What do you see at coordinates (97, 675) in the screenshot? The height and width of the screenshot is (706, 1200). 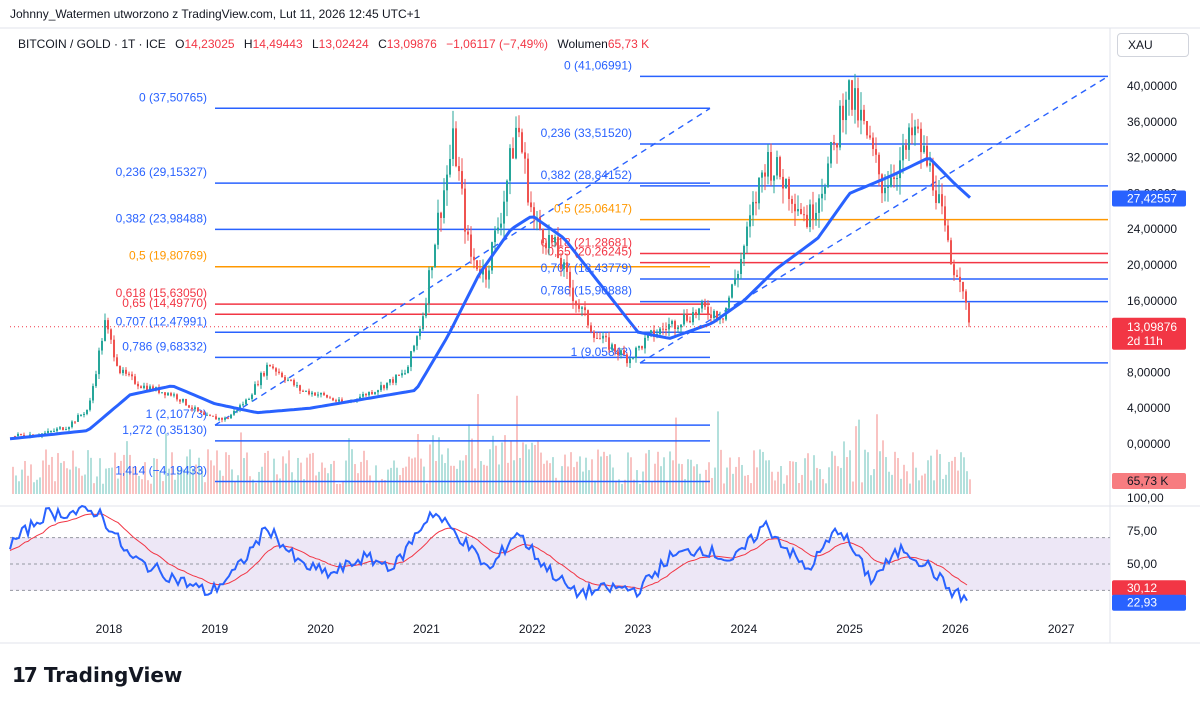 I see `tradingview-logo: 17 TradingView` at bounding box center [97, 675].